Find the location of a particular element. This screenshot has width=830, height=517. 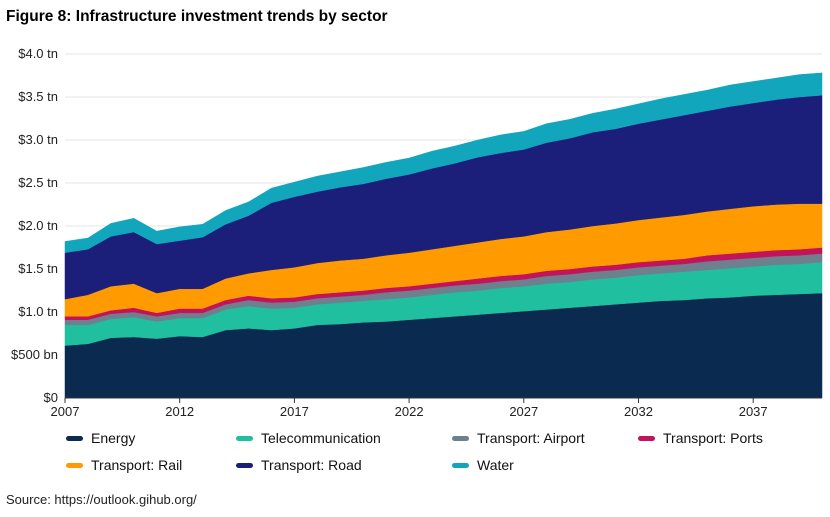

x-tick-label: 2007 is located at coordinates (65, 411).